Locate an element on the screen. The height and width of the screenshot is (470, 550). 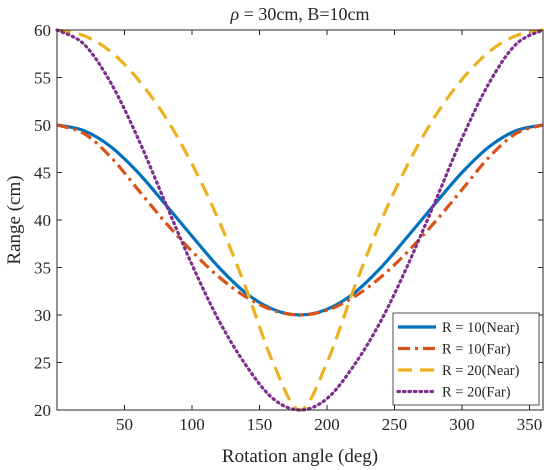
y-tick-label: 45 is located at coordinates (42, 173).